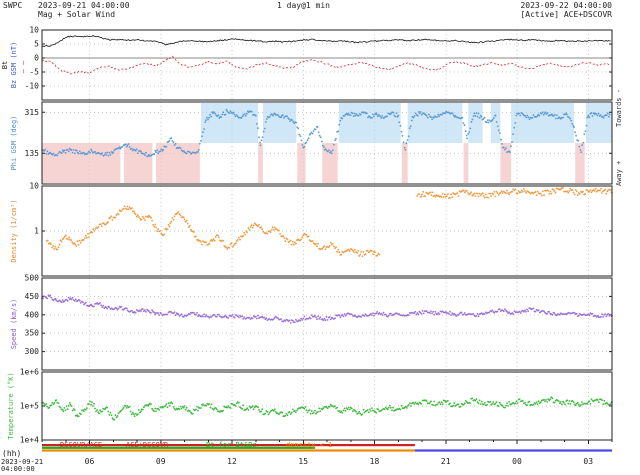  What do you see at coordinates (5, 65) in the screenshot?
I see `bt-axis-label: Bt` at bounding box center [5, 65].